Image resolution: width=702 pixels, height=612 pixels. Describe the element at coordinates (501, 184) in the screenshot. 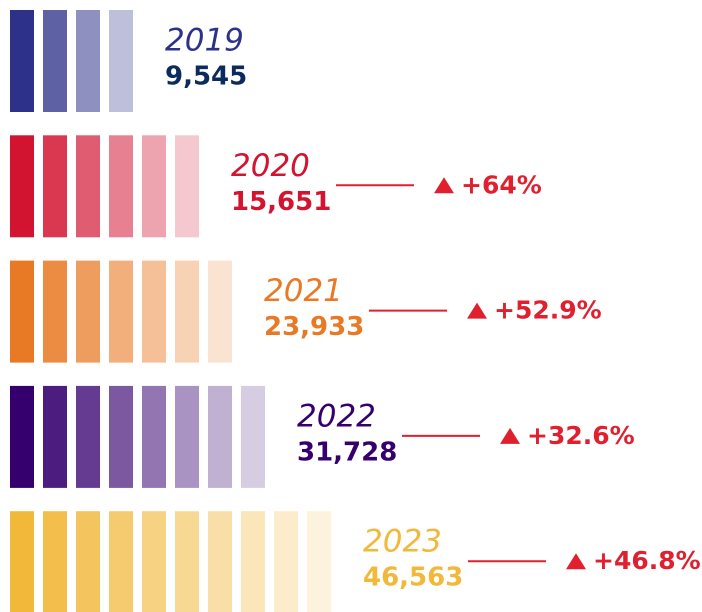

I see `change-label: +64%` at that location.